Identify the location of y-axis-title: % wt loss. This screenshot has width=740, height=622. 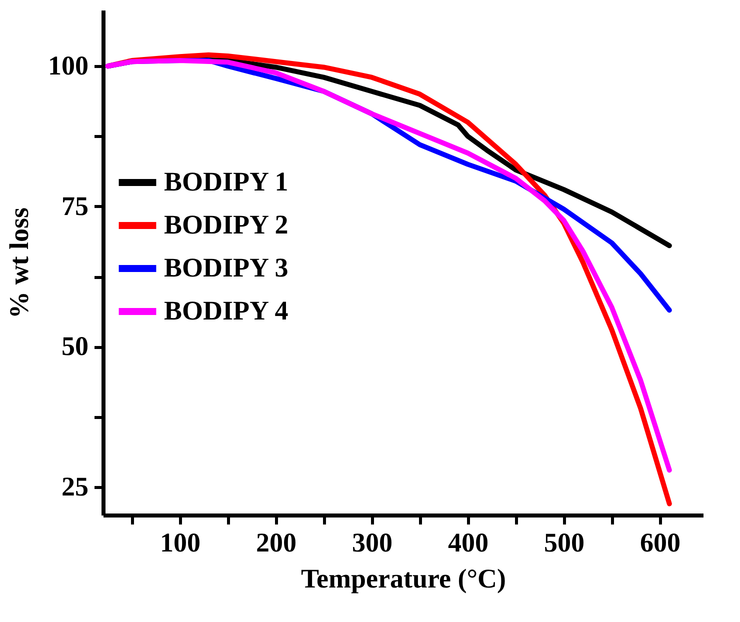
(19, 263).